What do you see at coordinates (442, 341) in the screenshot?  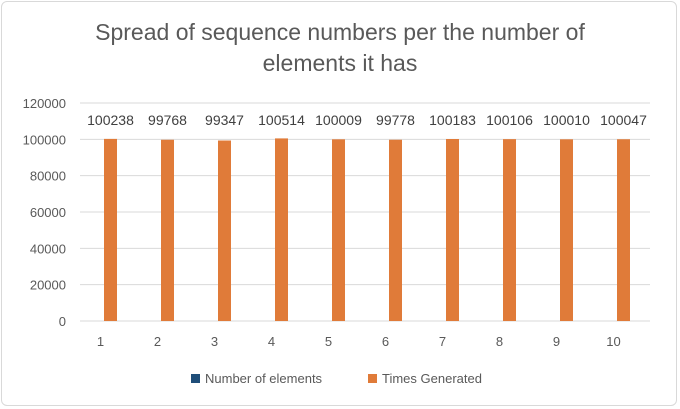 I see `x-tick-label: 7` at bounding box center [442, 341].